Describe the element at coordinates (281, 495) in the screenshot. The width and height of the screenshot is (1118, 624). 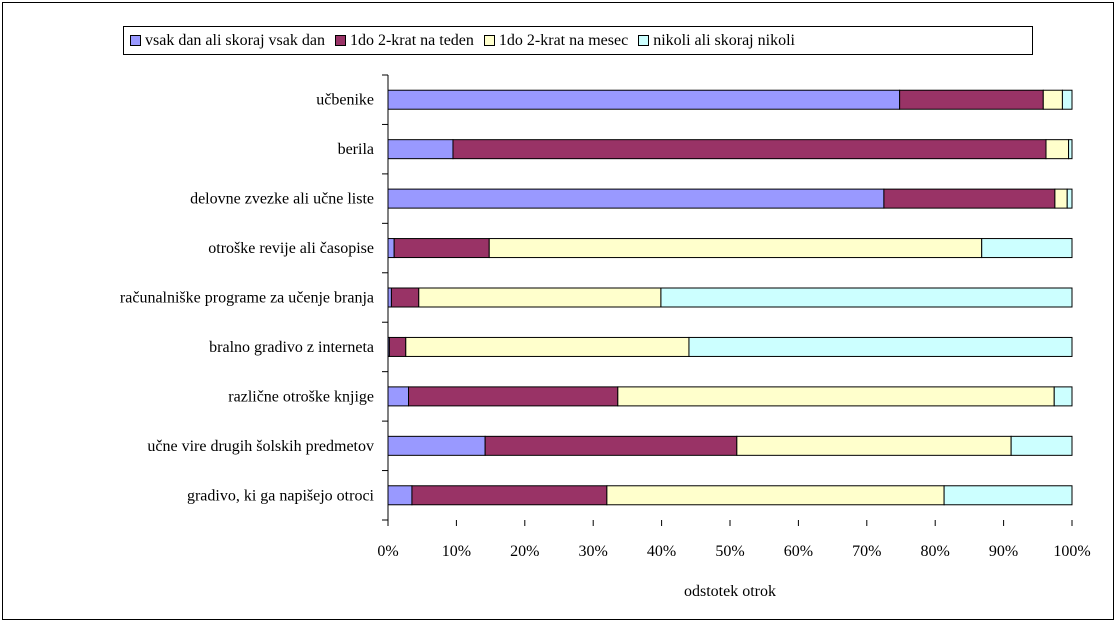
I see `category-label: gradivo, ki ga napišejo otroci` at that location.